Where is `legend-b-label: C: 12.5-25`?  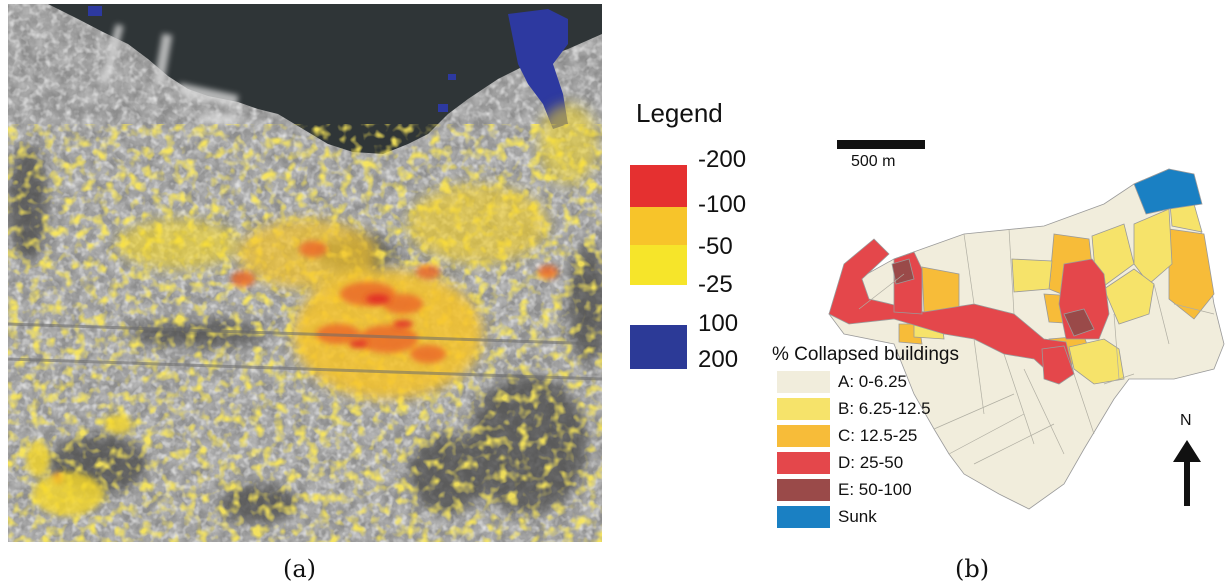
legend-b-label: C: 12.5-25 is located at coordinates (878, 435).